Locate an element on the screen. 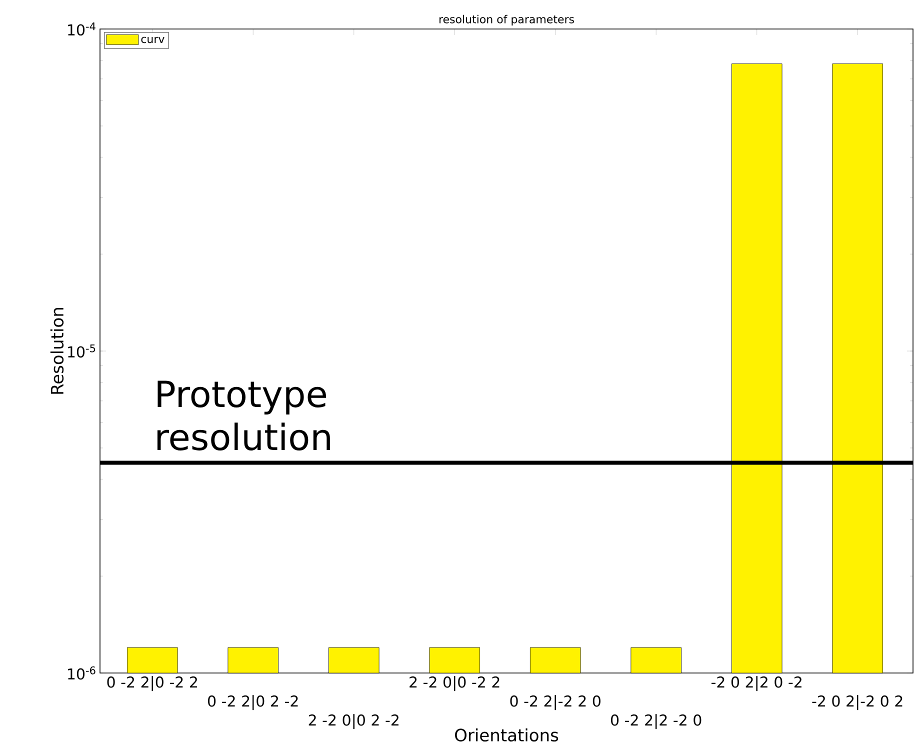 The image size is (917, 755). x-tick-label: 0 -2 2|0 -2 2 is located at coordinates (152, 684).